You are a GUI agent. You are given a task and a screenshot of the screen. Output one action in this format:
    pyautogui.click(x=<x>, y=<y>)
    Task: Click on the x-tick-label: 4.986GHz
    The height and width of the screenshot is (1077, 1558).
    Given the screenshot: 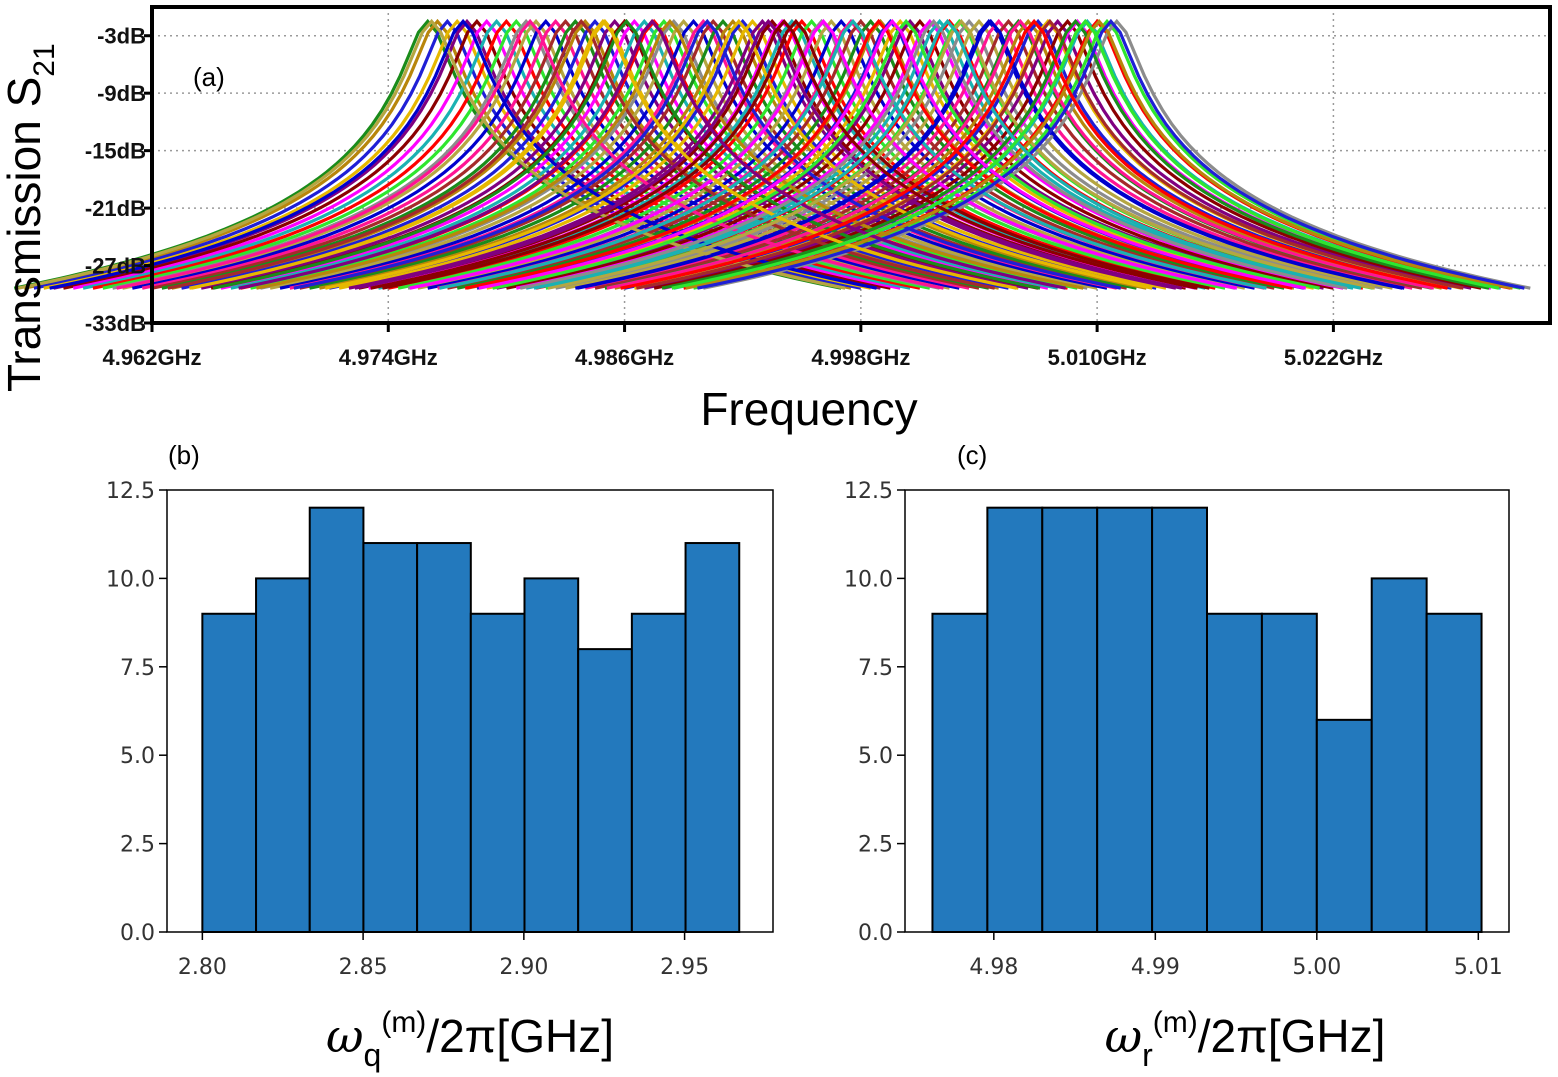 What is the action you would take?
    pyautogui.click(x=624, y=357)
    